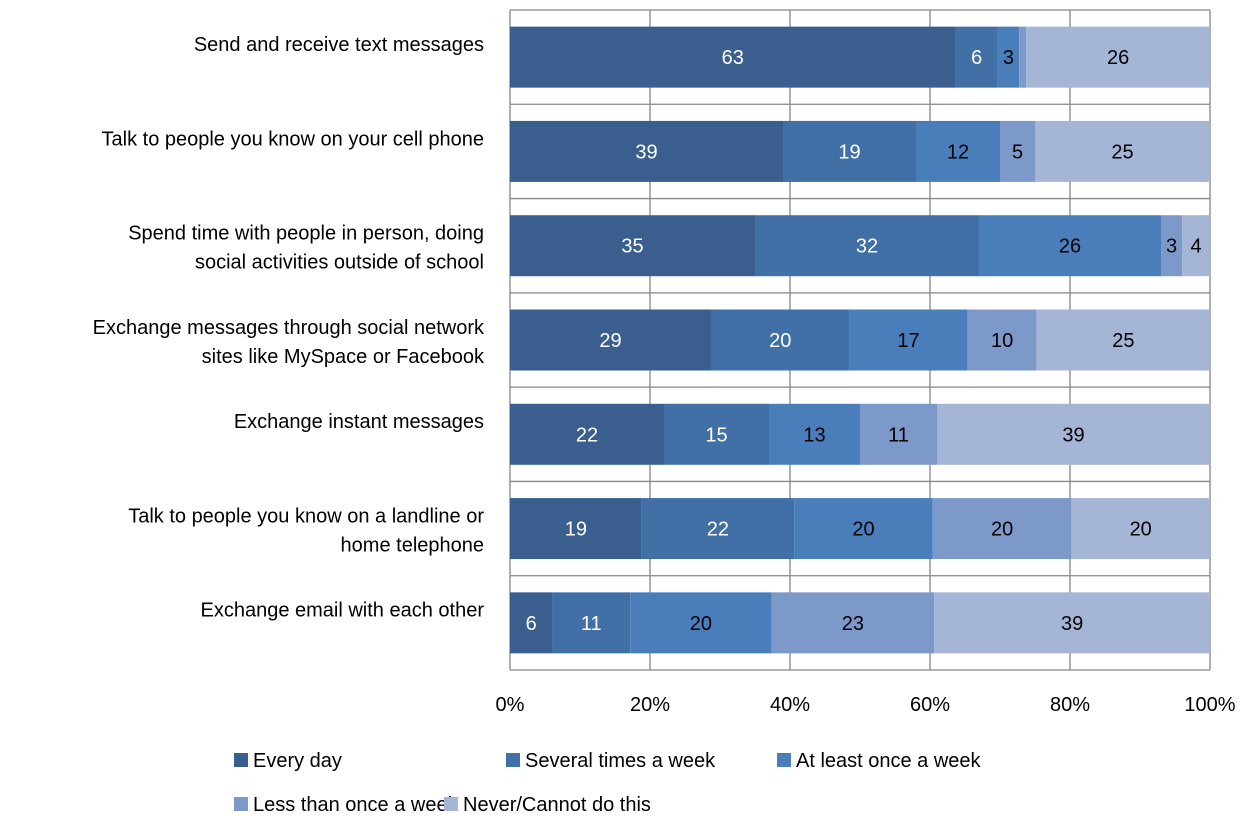  What do you see at coordinates (297, 761) in the screenshot?
I see `legend-label: Every day` at bounding box center [297, 761].